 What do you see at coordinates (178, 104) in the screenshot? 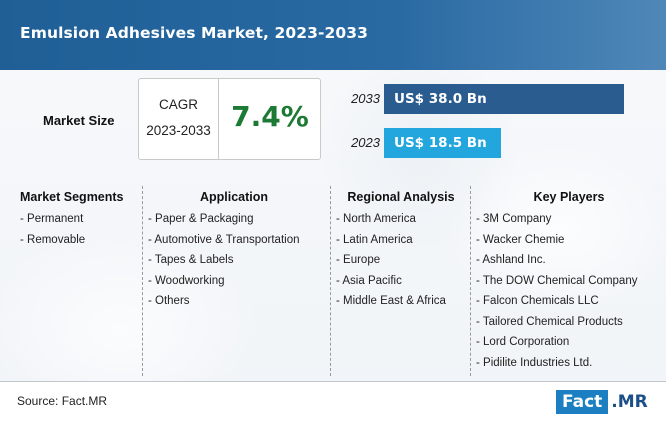
I see `cagr-label: CAGR` at bounding box center [178, 104].